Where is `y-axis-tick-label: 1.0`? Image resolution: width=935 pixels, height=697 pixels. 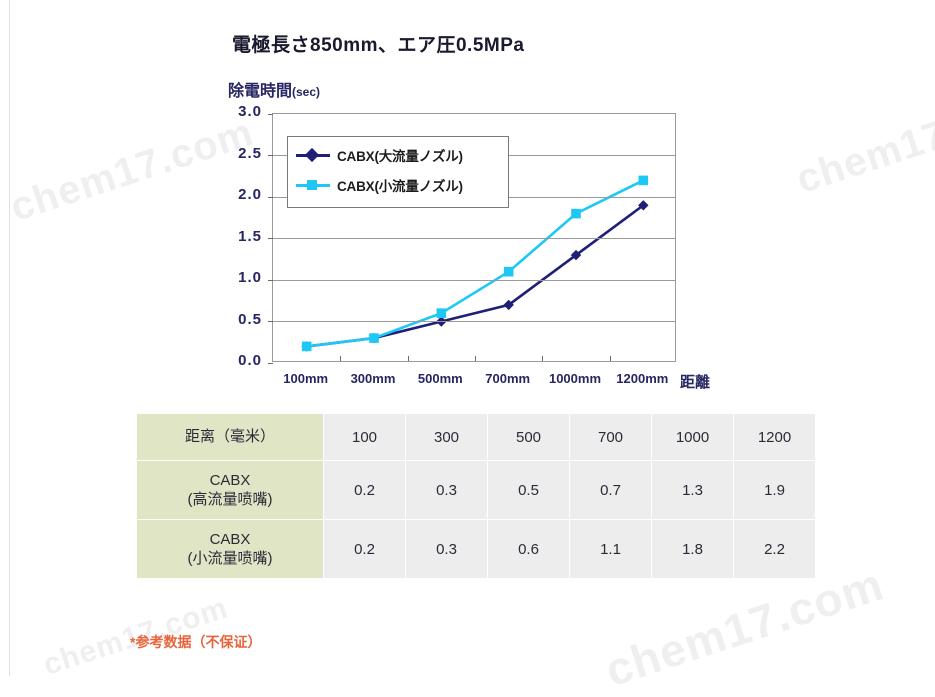 y-axis-tick-label: 1.0 is located at coordinates (250, 277).